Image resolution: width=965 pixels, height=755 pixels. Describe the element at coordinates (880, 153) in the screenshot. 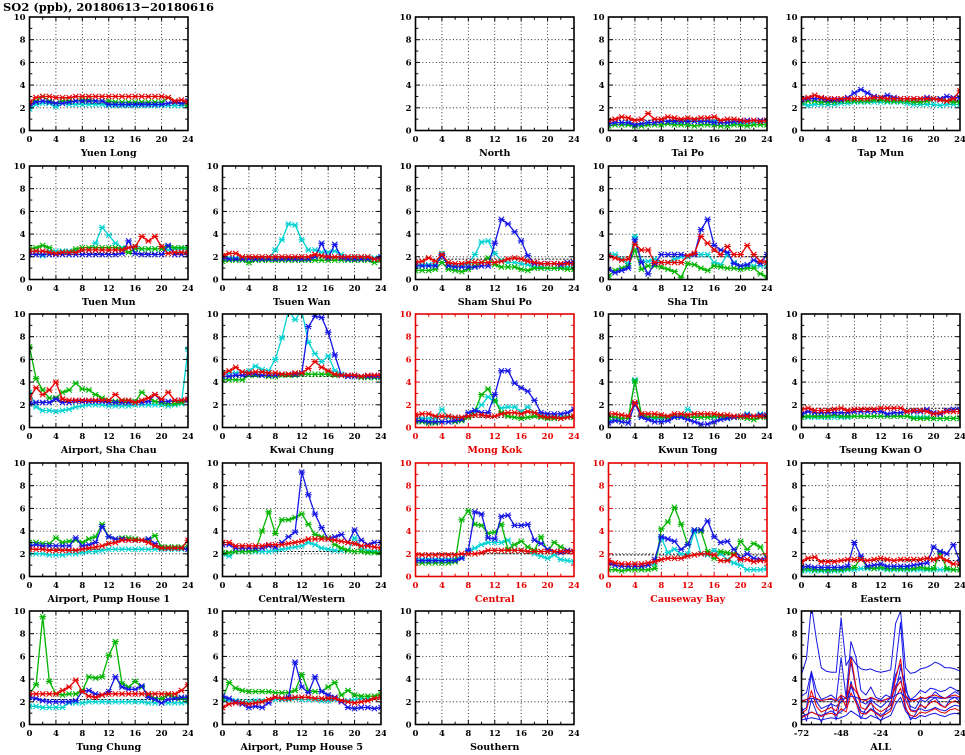

I see `chart-title-tap-mun: Tap Mun` at that location.